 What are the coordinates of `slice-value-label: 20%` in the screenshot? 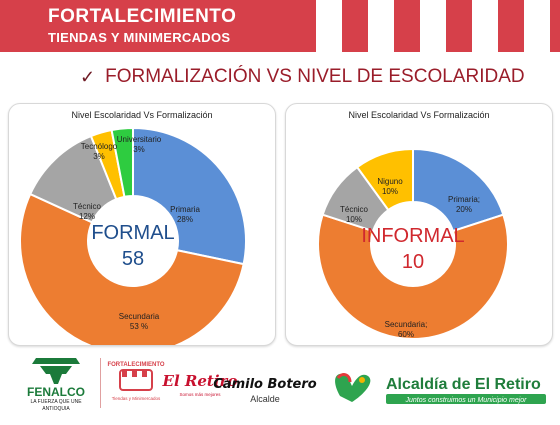 It's located at (464, 209).